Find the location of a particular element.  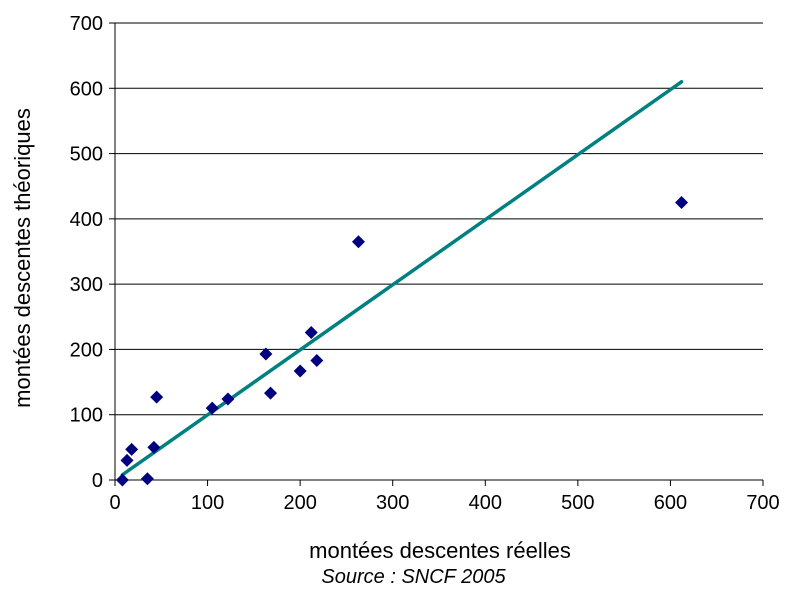

x-tick-label-300: 300 is located at coordinates (392, 503).